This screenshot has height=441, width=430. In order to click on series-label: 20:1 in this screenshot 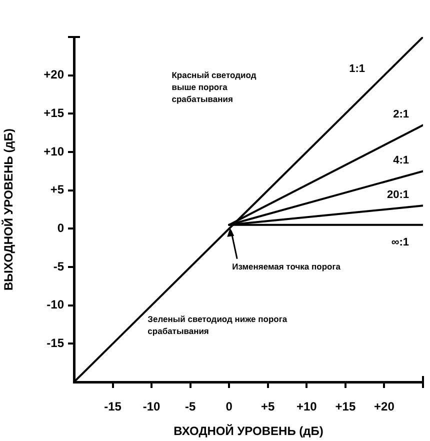, I will do `click(397, 195)`.